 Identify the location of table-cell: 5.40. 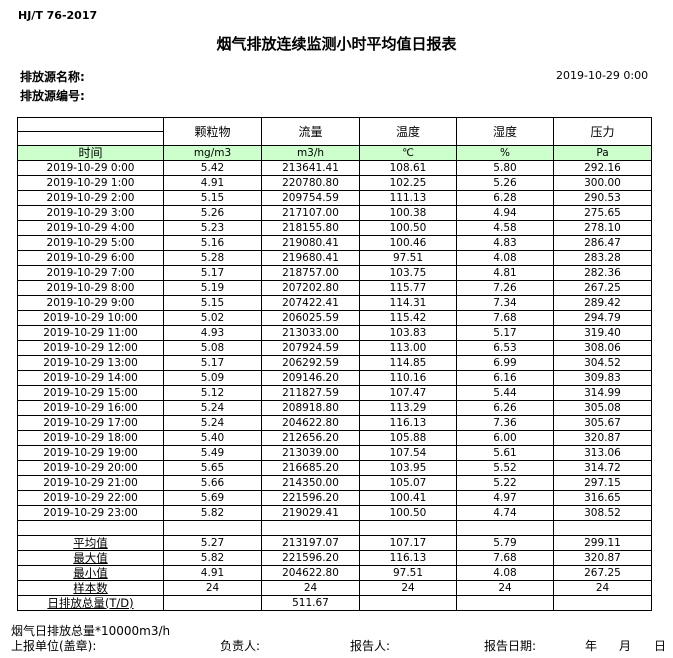
(212, 438).